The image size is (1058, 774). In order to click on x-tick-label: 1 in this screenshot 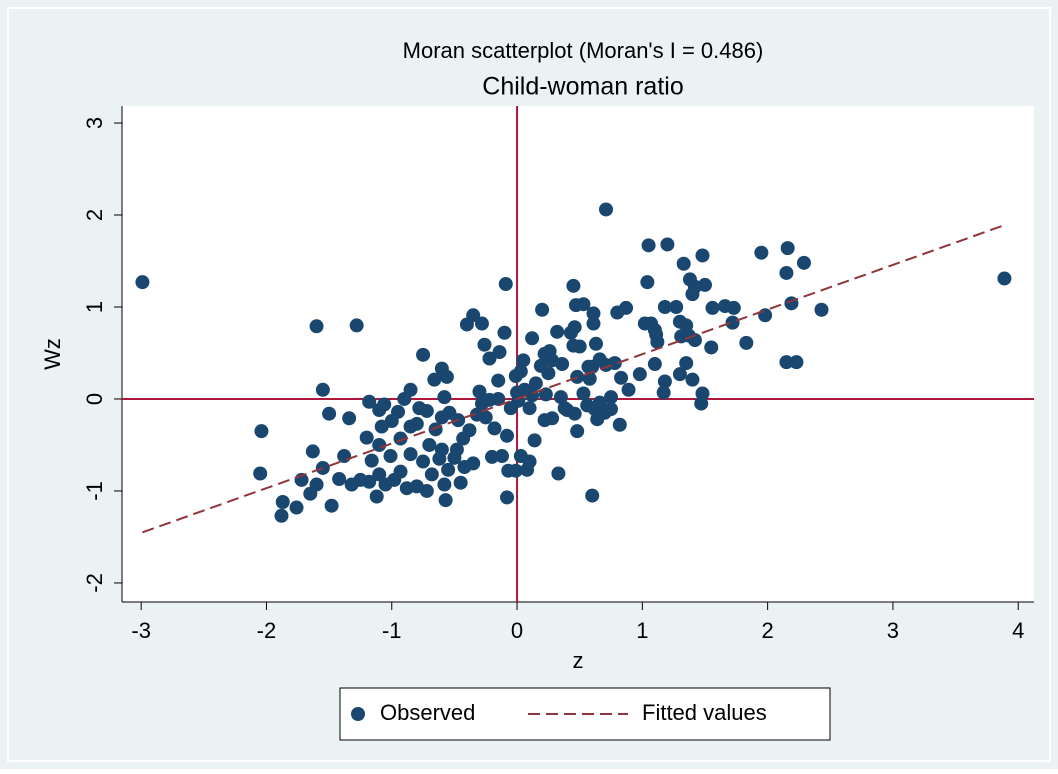, I will do `click(642, 630)`.